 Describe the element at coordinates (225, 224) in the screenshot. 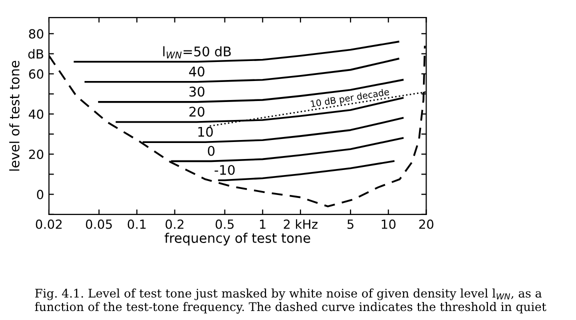

I see `x-tick-label: 0.5` at that location.